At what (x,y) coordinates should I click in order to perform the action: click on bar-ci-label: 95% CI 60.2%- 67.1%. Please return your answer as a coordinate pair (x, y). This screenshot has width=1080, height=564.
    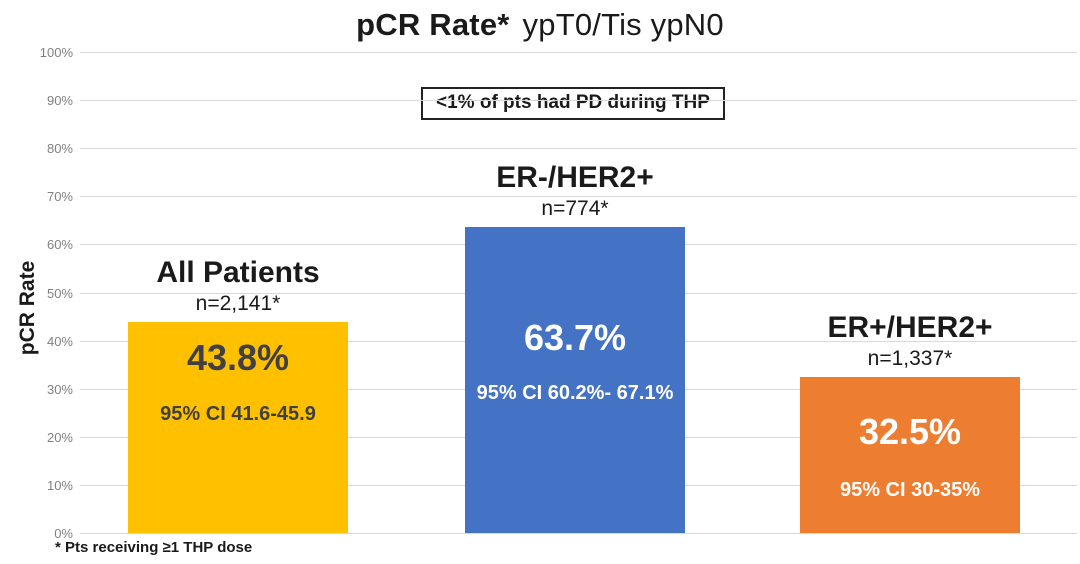
    Looking at the image, I should click on (575, 392).